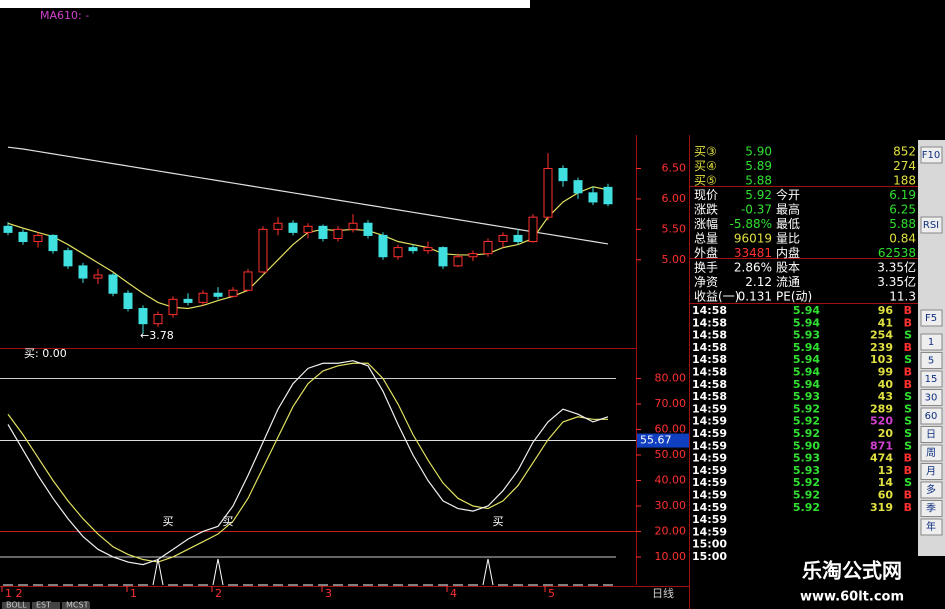  Describe the element at coordinates (64, 15) in the screenshot. I see `ma-header: MA610: -` at that location.